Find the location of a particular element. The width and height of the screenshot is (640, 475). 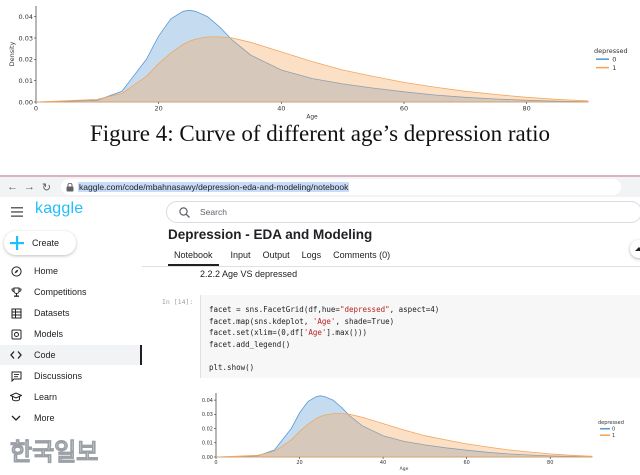

svg-text: 한국일보 is located at coordinates (54, 452).